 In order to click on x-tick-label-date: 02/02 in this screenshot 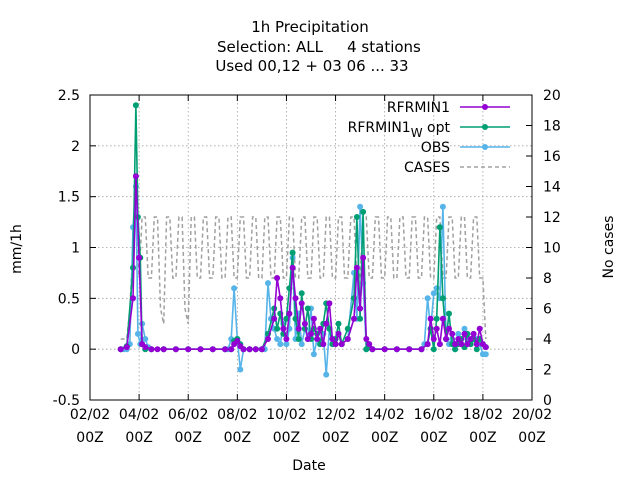, I will do `click(90, 415)`.